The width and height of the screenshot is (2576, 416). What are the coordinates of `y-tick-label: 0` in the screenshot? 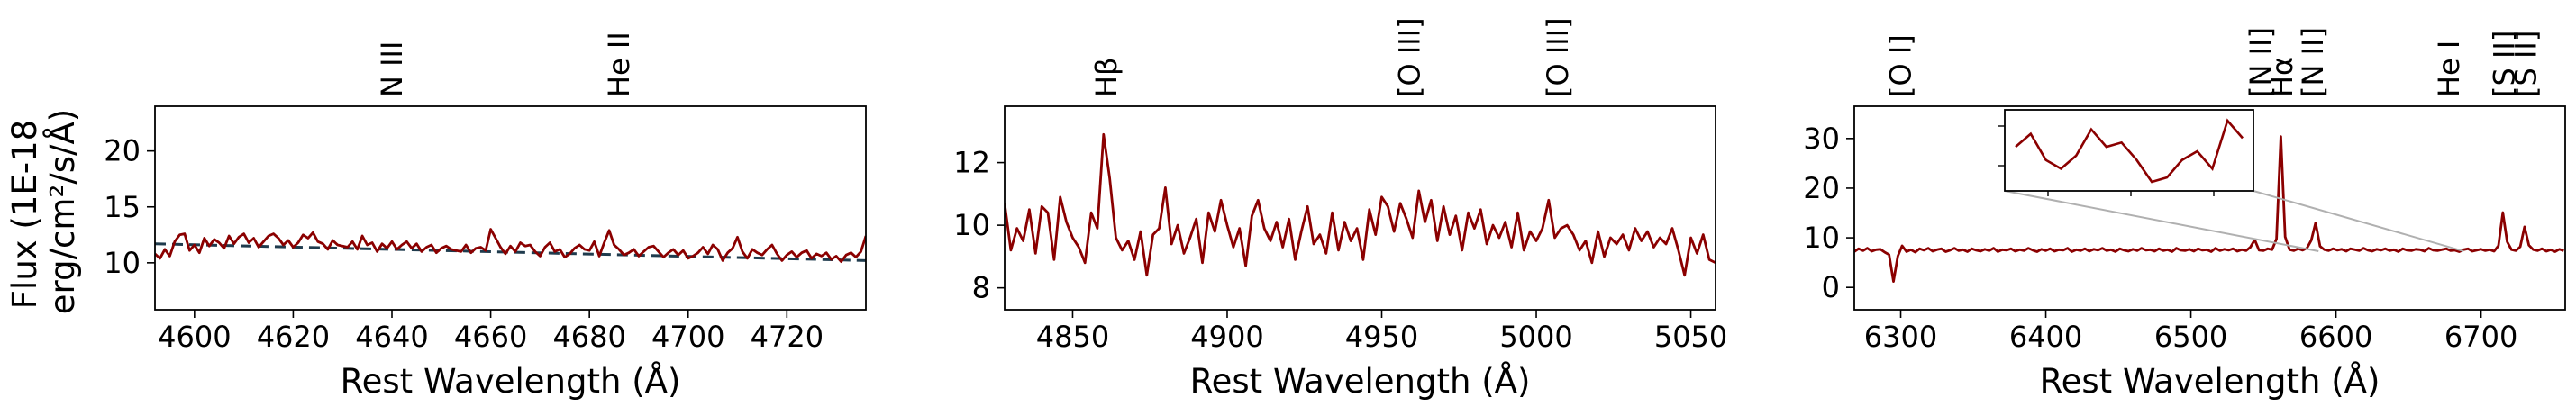 It's located at (1831, 287).